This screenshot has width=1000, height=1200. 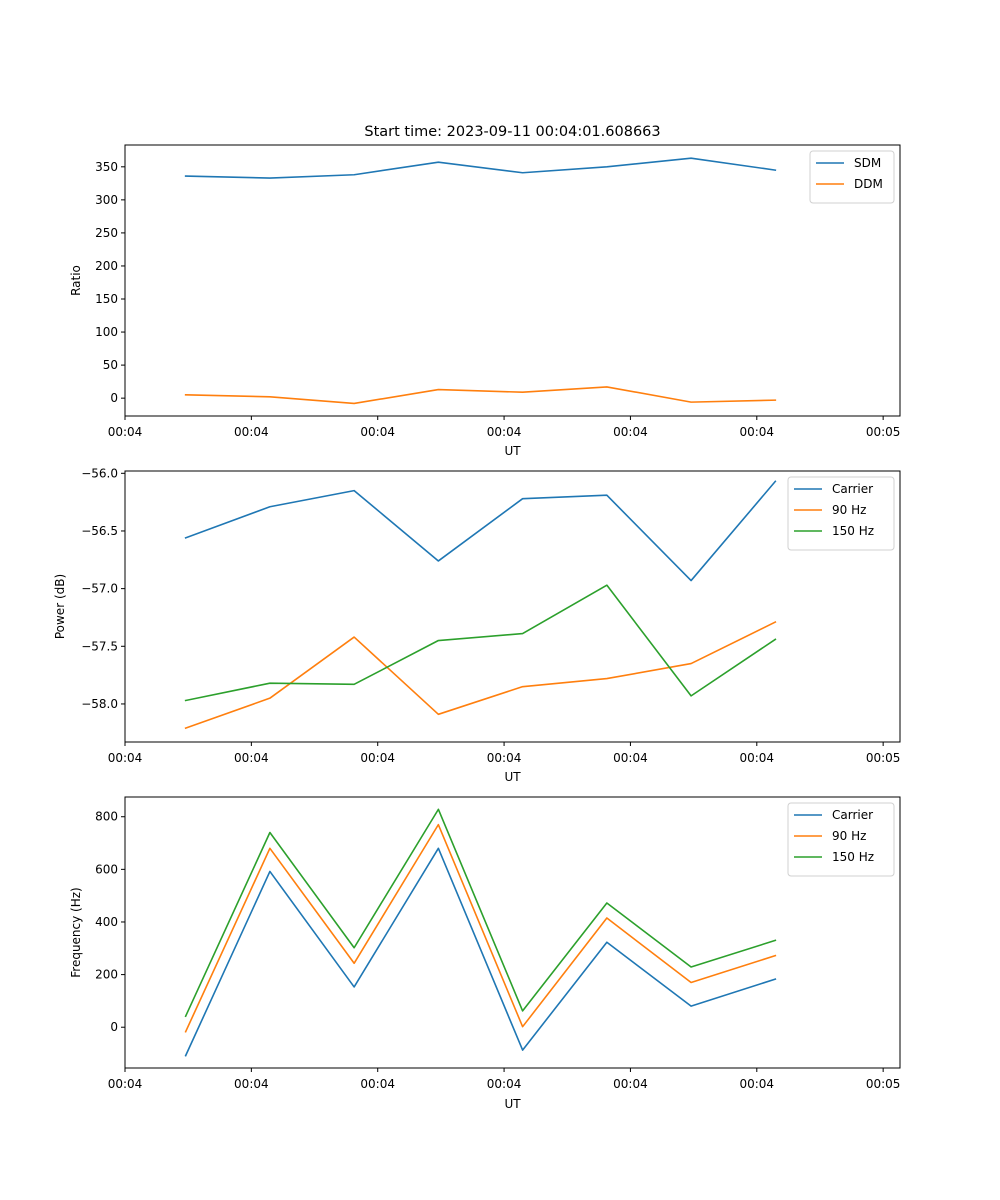 What do you see at coordinates (512, 132) in the screenshot?
I see `chart-title: Start time: 2023-09-11 00:04:01.608663` at bounding box center [512, 132].